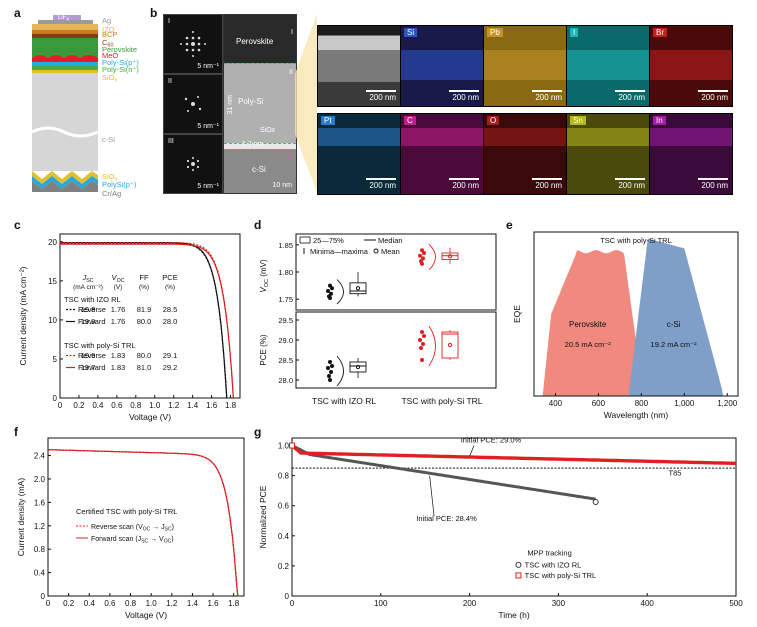  I want to click on y-tick-label: 5, so click(55, 359).